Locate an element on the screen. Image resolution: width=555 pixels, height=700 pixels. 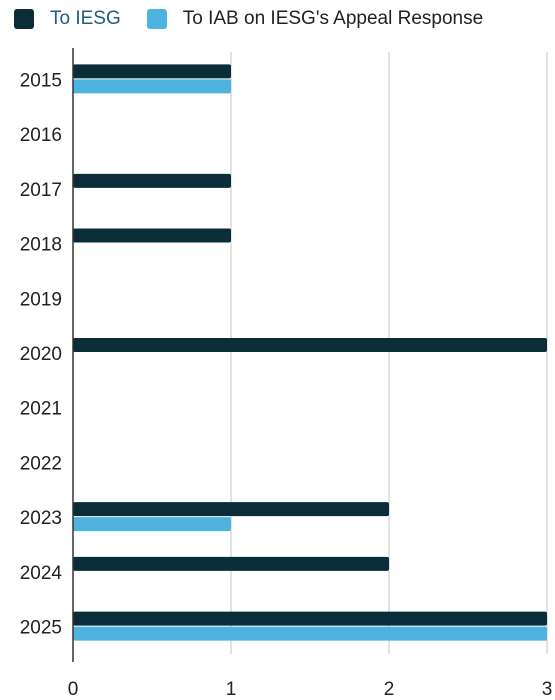
y-tick-label-2016: 2016 is located at coordinates (41, 135).